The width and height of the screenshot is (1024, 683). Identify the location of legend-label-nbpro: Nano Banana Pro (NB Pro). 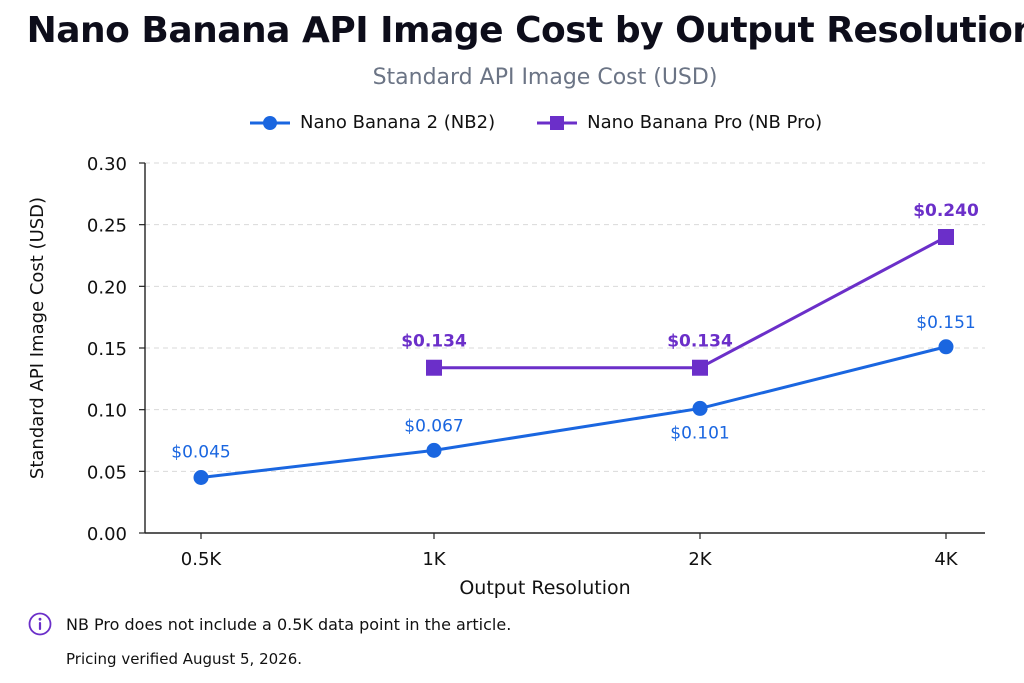
(705, 122).